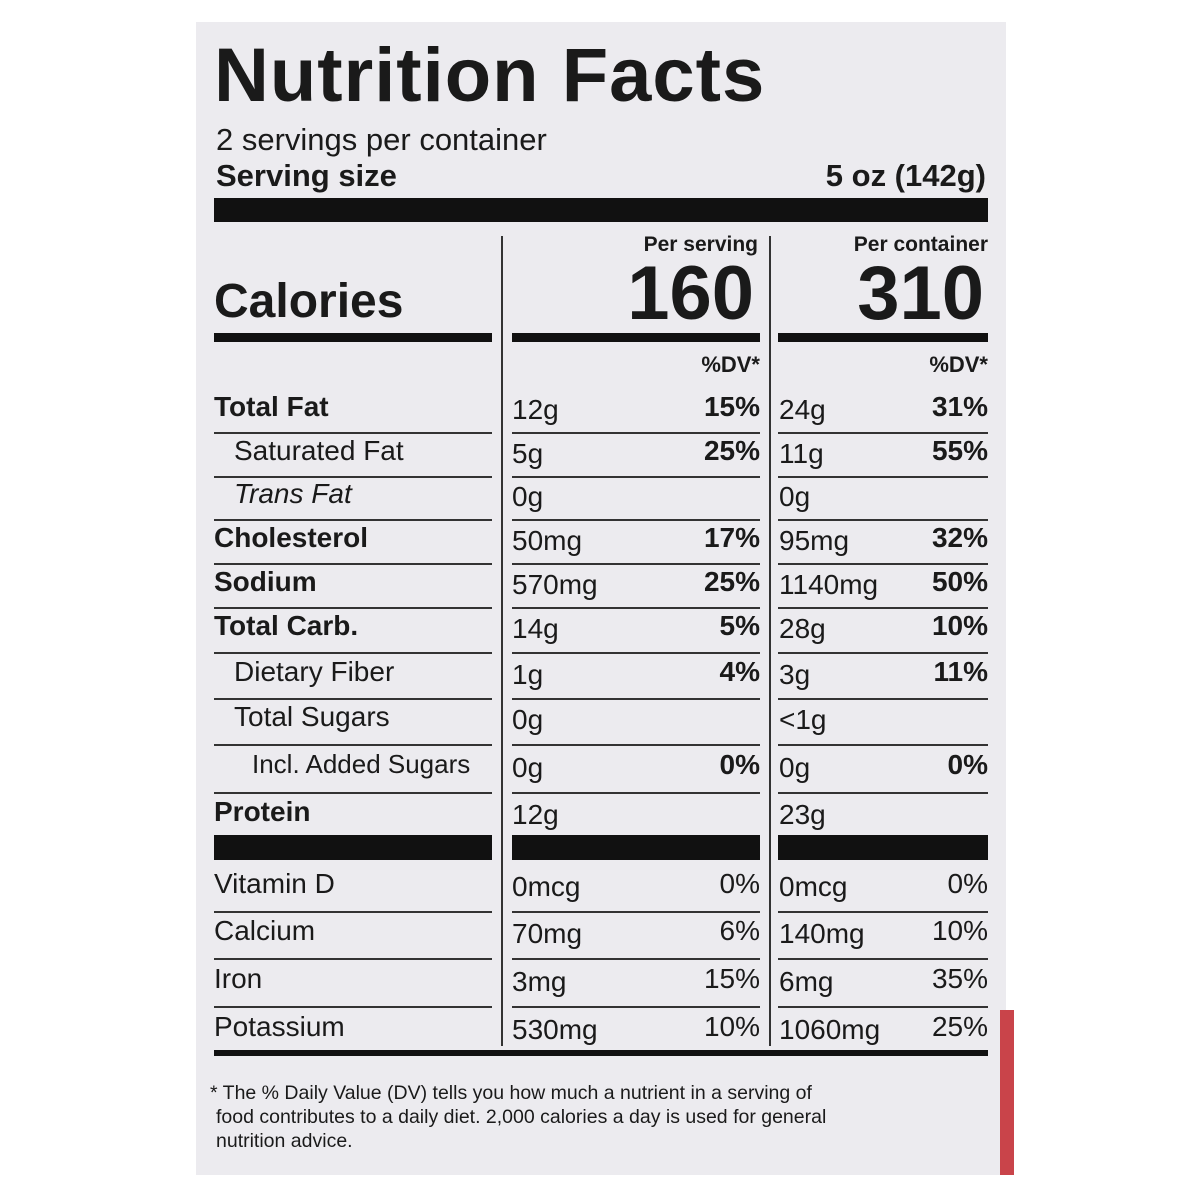 The height and width of the screenshot is (1200, 1200). Describe the element at coordinates (601, 1053) in the screenshot. I see `footer-rule` at that location.